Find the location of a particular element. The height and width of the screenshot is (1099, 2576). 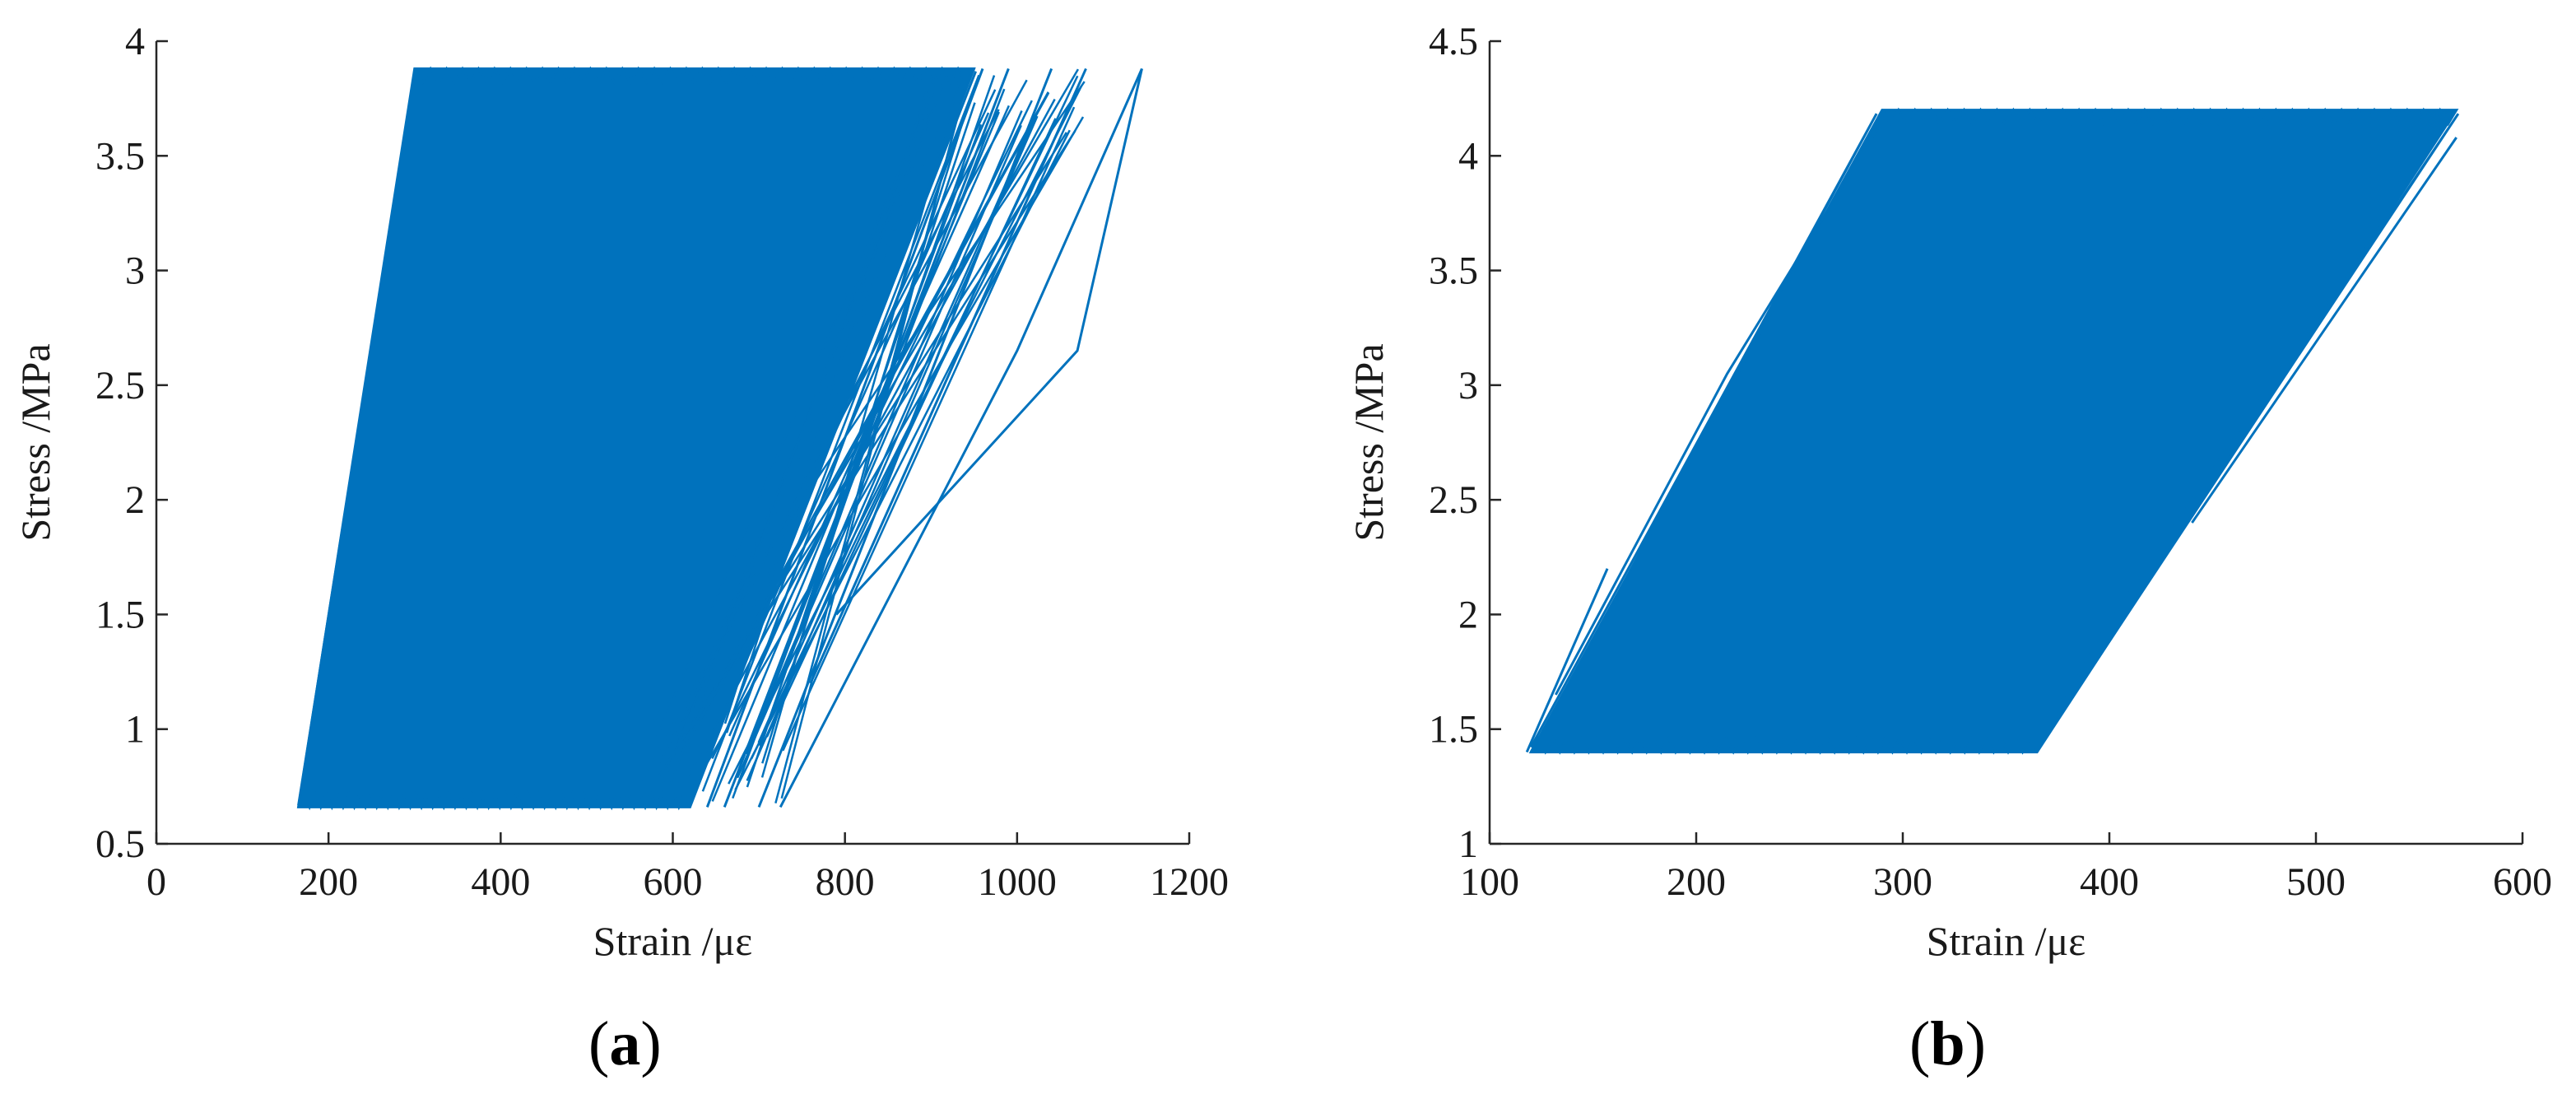

x-tick-label: 1000 is located at coordinates (1017, 882).